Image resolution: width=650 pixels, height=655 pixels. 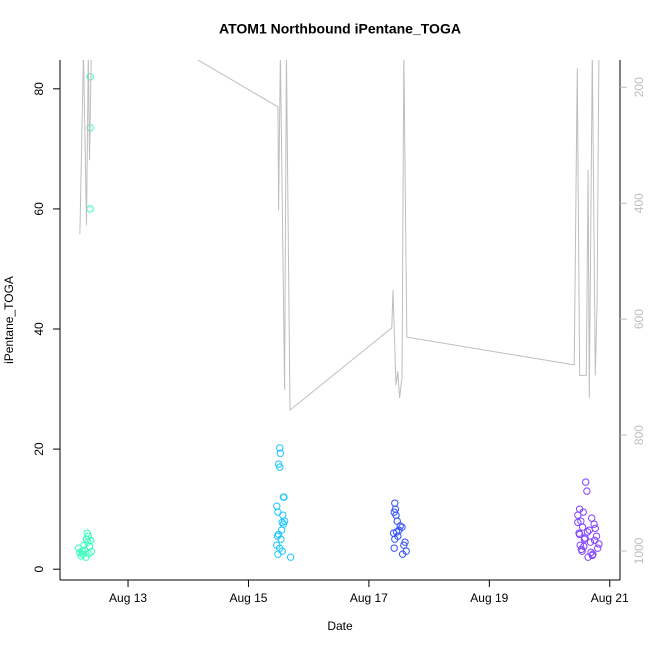 What do you see at coordinates (639, 550) in the screenshot?
I see `y2-tick-label: 1000` at bounding box center [639, 550].